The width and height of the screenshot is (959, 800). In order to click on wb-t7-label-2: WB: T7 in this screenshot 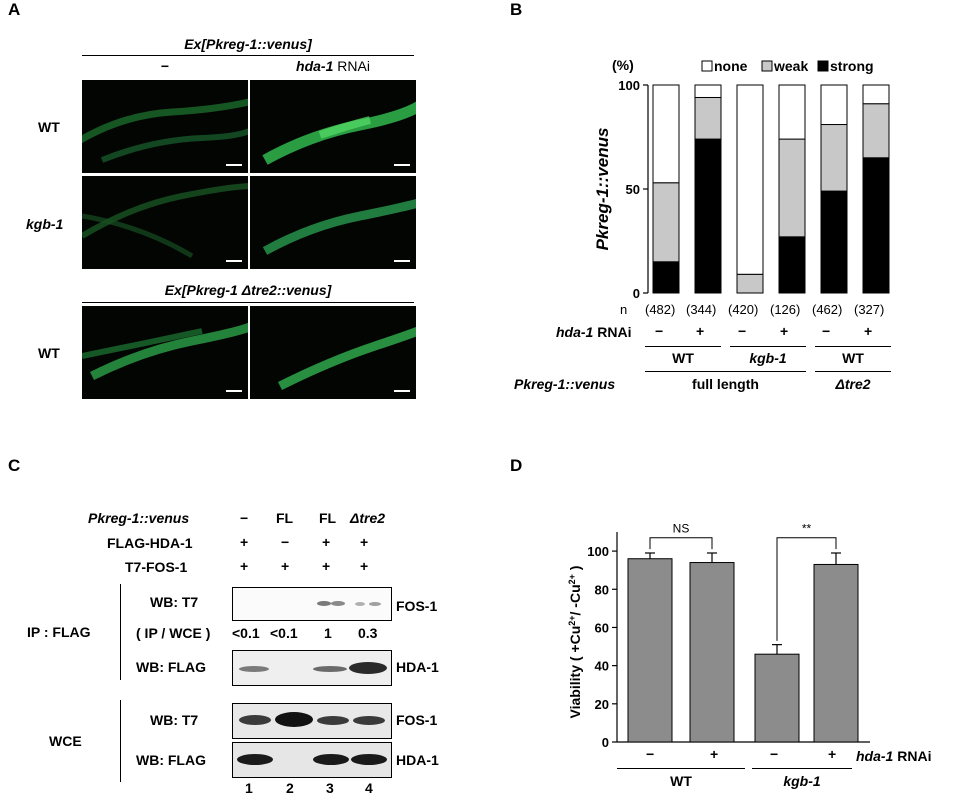, I will do `click(174, 720)`.